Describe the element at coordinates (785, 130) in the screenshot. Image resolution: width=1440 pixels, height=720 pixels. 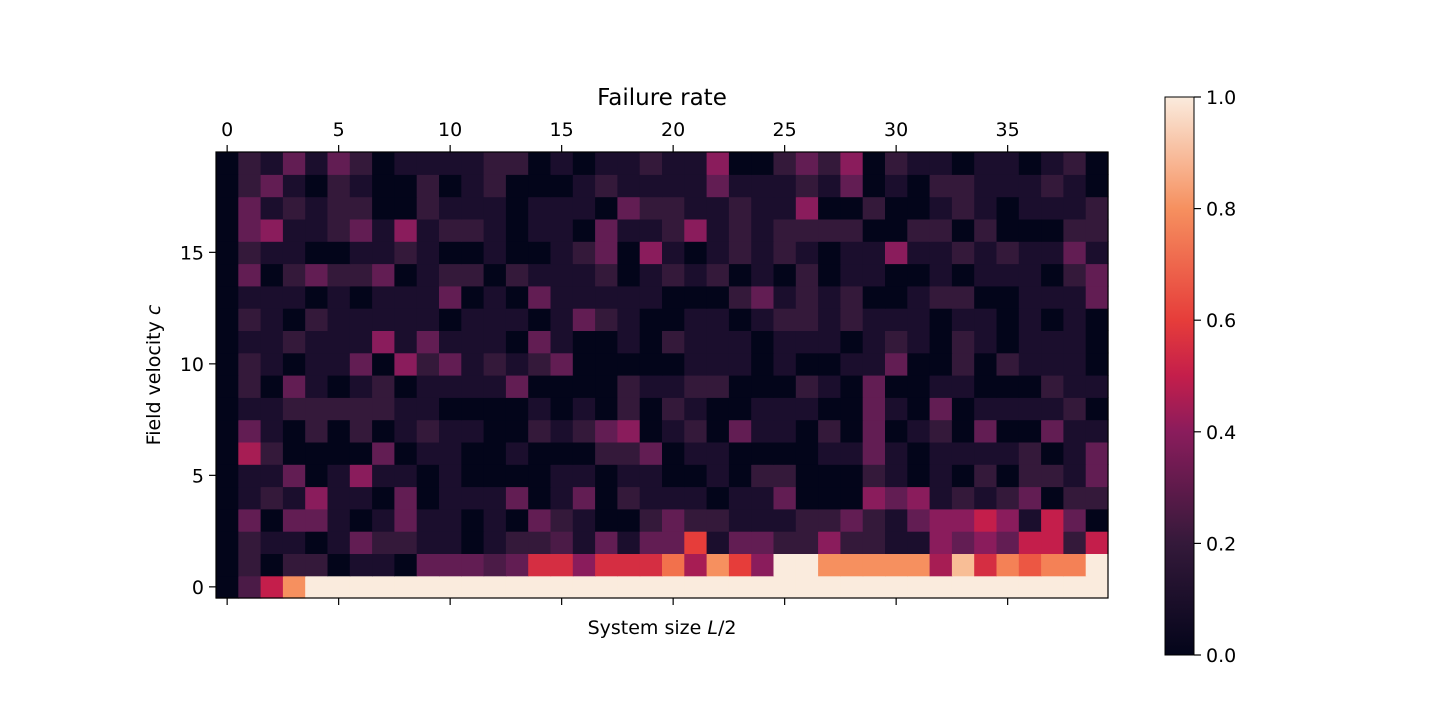
I see `x-tick-label: 25` at that location.